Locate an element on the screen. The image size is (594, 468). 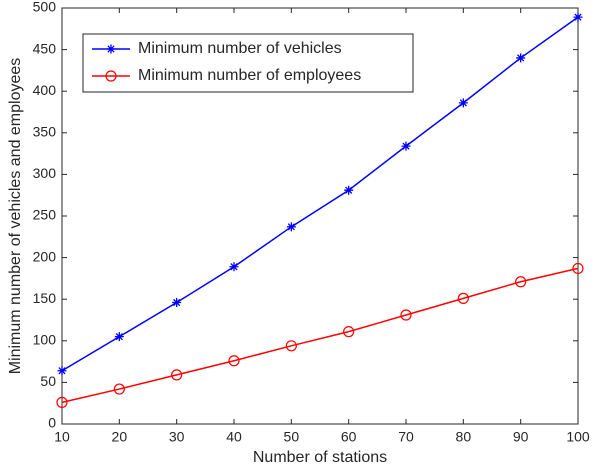
legend-label: Minimum number of vehicles is located at coordinates (240, 48).